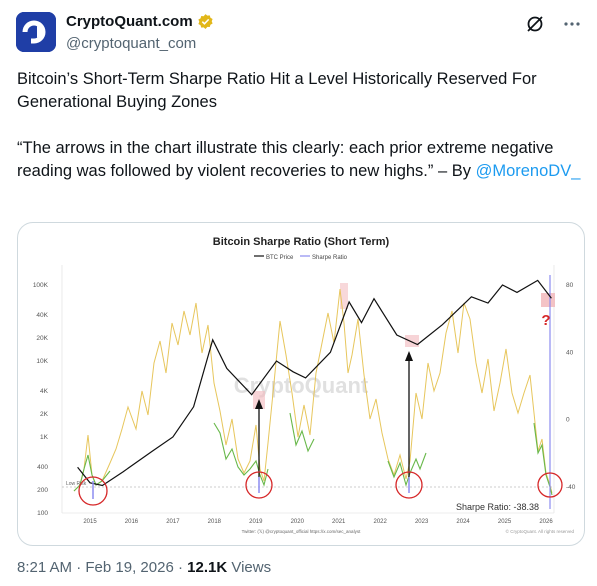 The image size is (597, 586). What do you see at coordinates (497, 507) in the screenshot?
I see `sharpe-value-label: Sharpe Ratio: -38.38` at bounding box center [497, 507].